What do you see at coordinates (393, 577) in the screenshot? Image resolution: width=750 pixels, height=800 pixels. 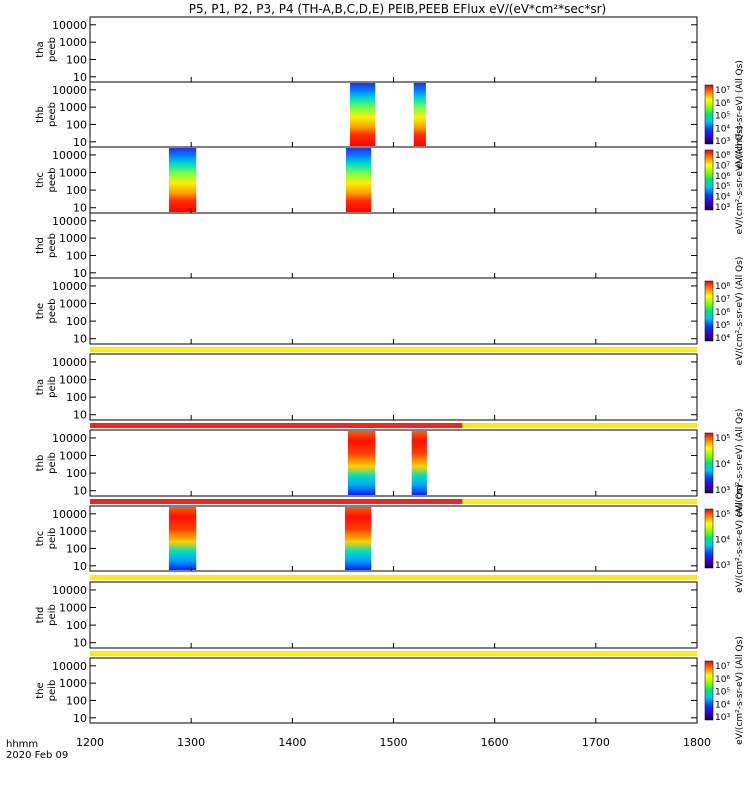 I see `flag-bar-thd_peib` at bounding box center [393, 577].